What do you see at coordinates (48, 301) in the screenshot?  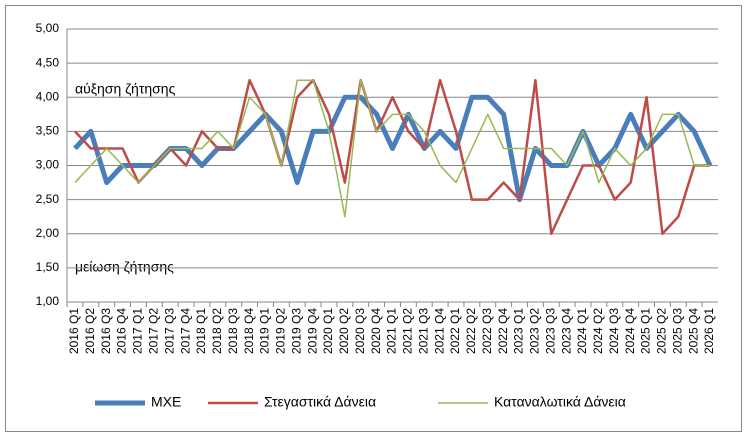 I see `y-tick-label: 1,00` at bounding box center [48, 301].